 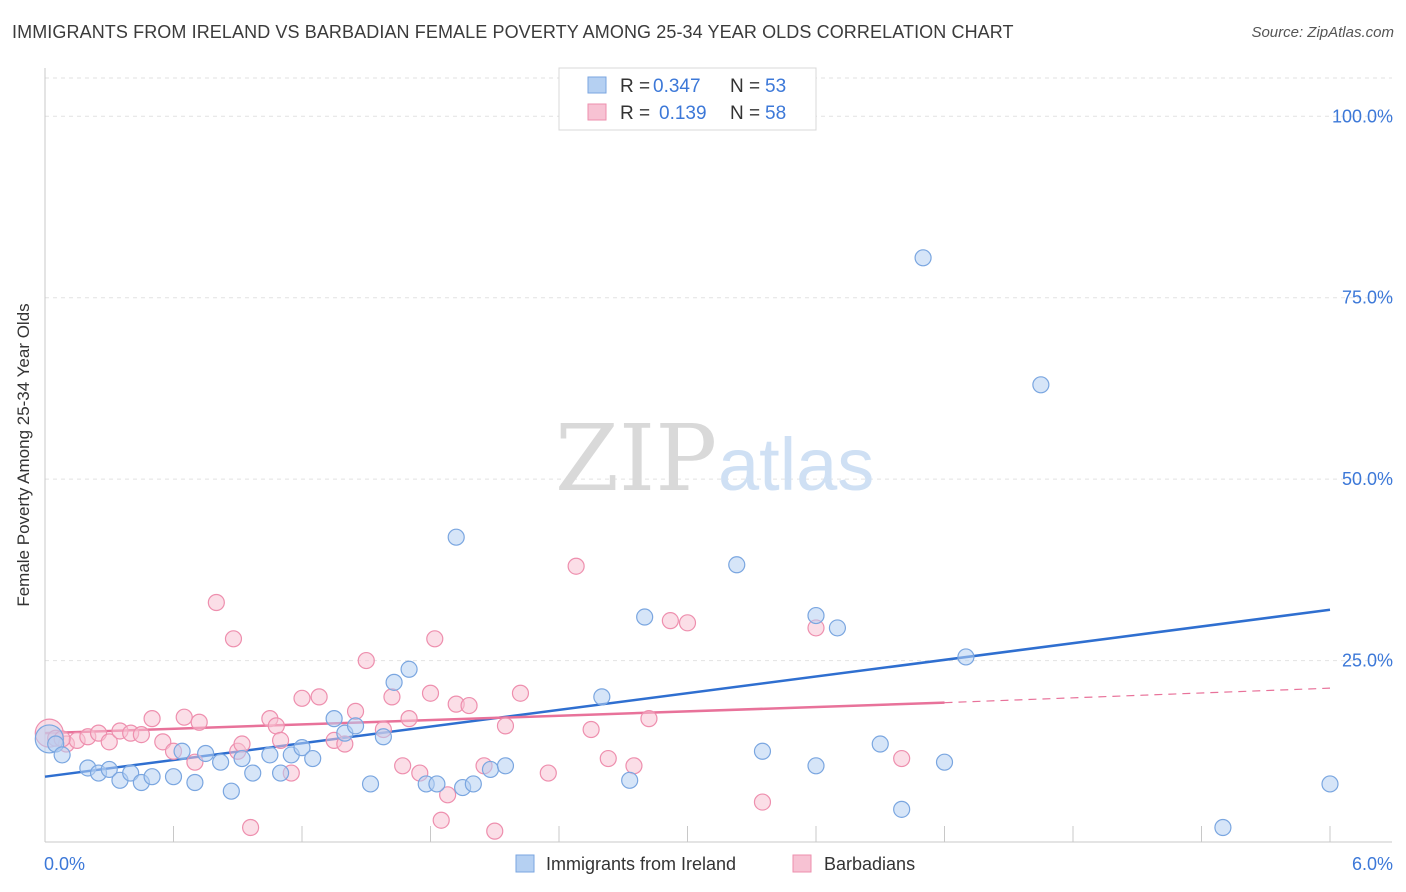 What do you see at coordinates (64, 864) in the screenshot?
I see `x-tick-label-min: 0.0%` at bounding box center [64, 864].